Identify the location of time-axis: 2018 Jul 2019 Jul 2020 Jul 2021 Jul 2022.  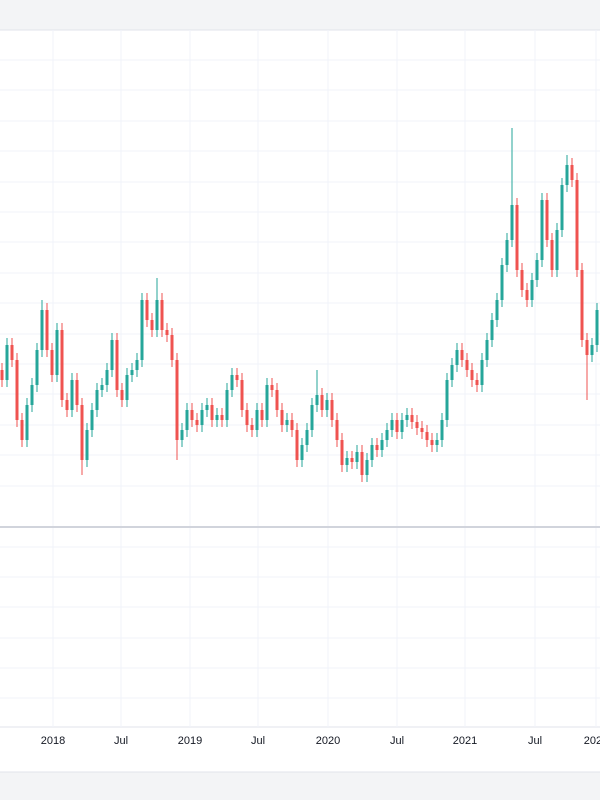
(320, 741).